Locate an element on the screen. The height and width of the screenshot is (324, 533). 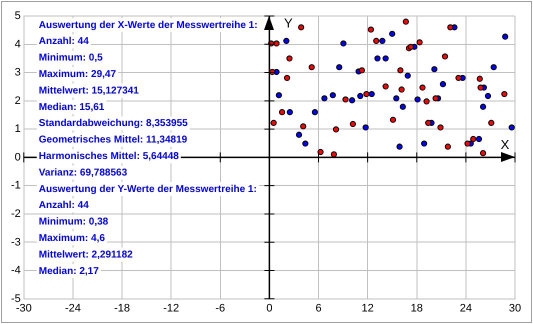
y-tick-label: 5 is located at coordinates (17, 16).